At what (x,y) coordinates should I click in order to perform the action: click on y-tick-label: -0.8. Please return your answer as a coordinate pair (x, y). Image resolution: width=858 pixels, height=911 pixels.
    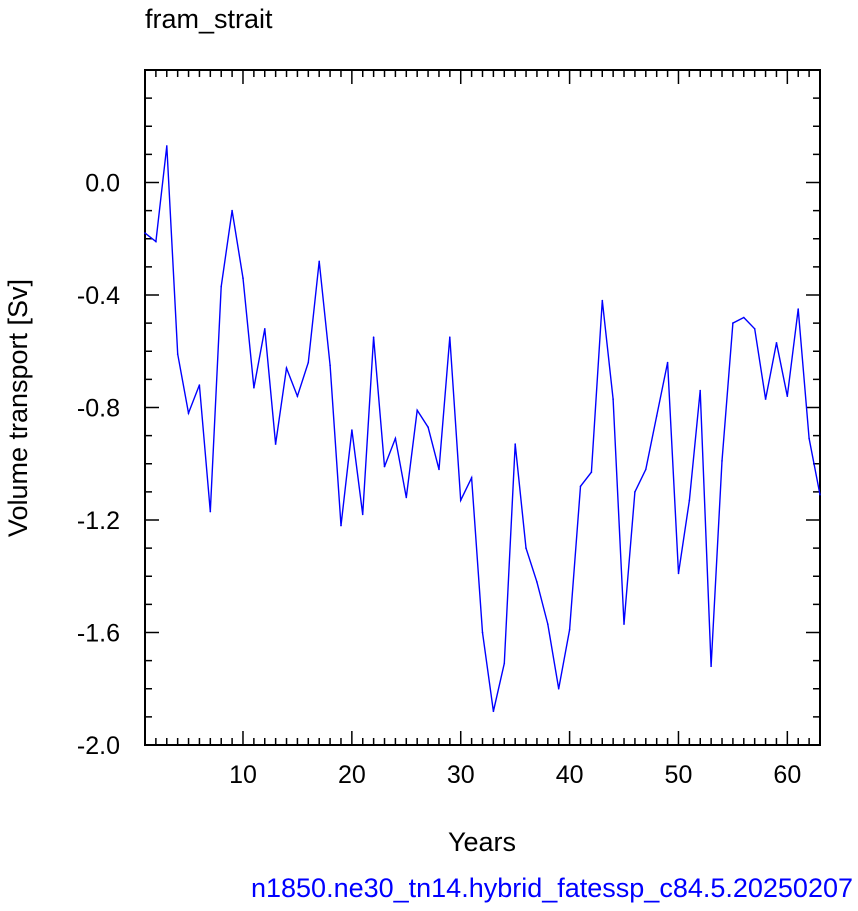
    Looking at the image, I should click on (98, 409).